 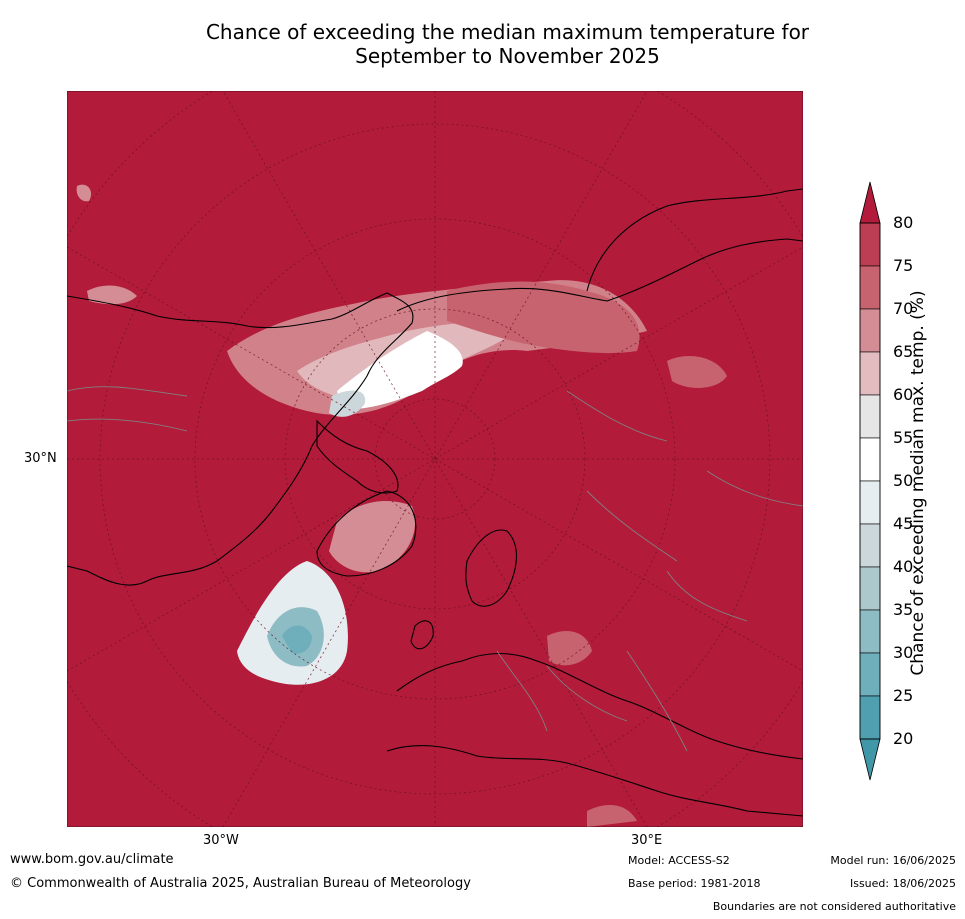 I want to click on footer-model: Model: ACCESS-S2, so click(x=679, y=860).